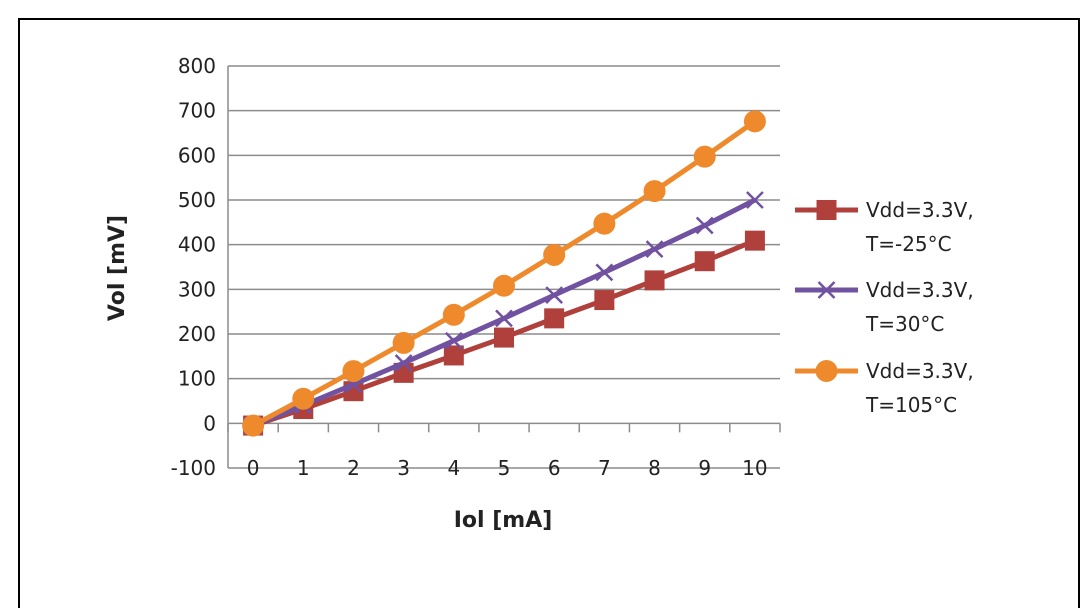 The height and width of the screenshot is (608, 1084). I want to click on x-tick-label: 10, so click(754, 468).